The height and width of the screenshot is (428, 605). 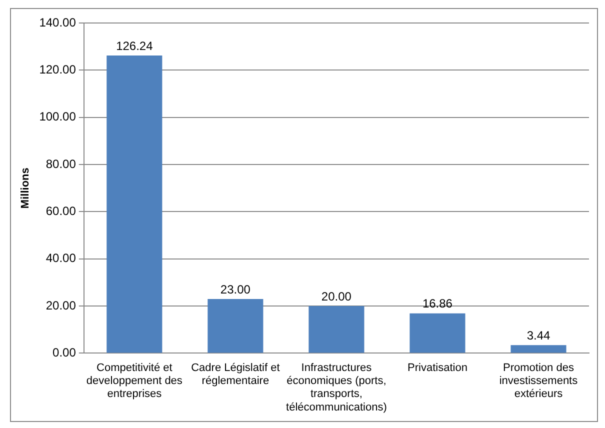 What do you see at coordinates (437, 303) in the screenshot?
I see `data-label: 16.86` at bounding box center [437, 303].